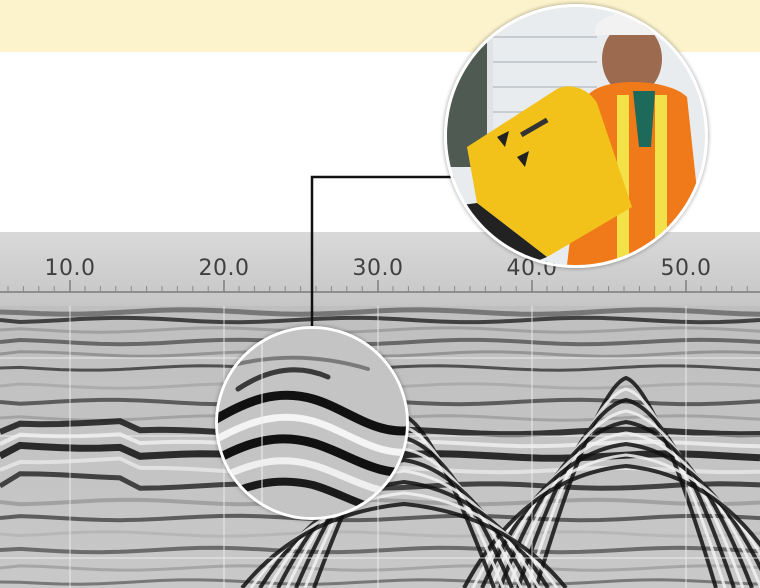 This screenshot has height=588, width=760. I want to click on zoom-circle, so click(312, 423).